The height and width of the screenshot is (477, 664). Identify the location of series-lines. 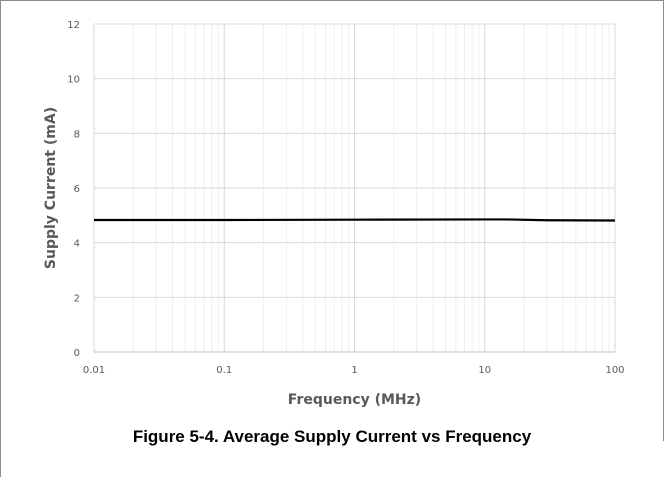
(355, 220).